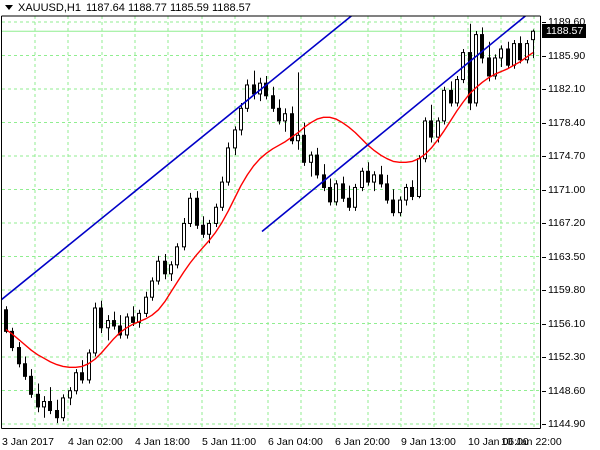 The width and height of the screenshot is (600, 450). I want to click on time-axis-label: 3 Jan 2017, so click(28, 442).